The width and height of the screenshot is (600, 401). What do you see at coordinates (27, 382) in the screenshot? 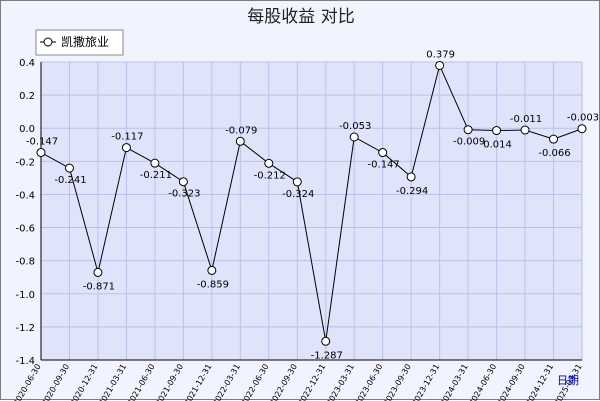
I see `x-tick-label: 2020-06-30` at bounding box center [27, 382].